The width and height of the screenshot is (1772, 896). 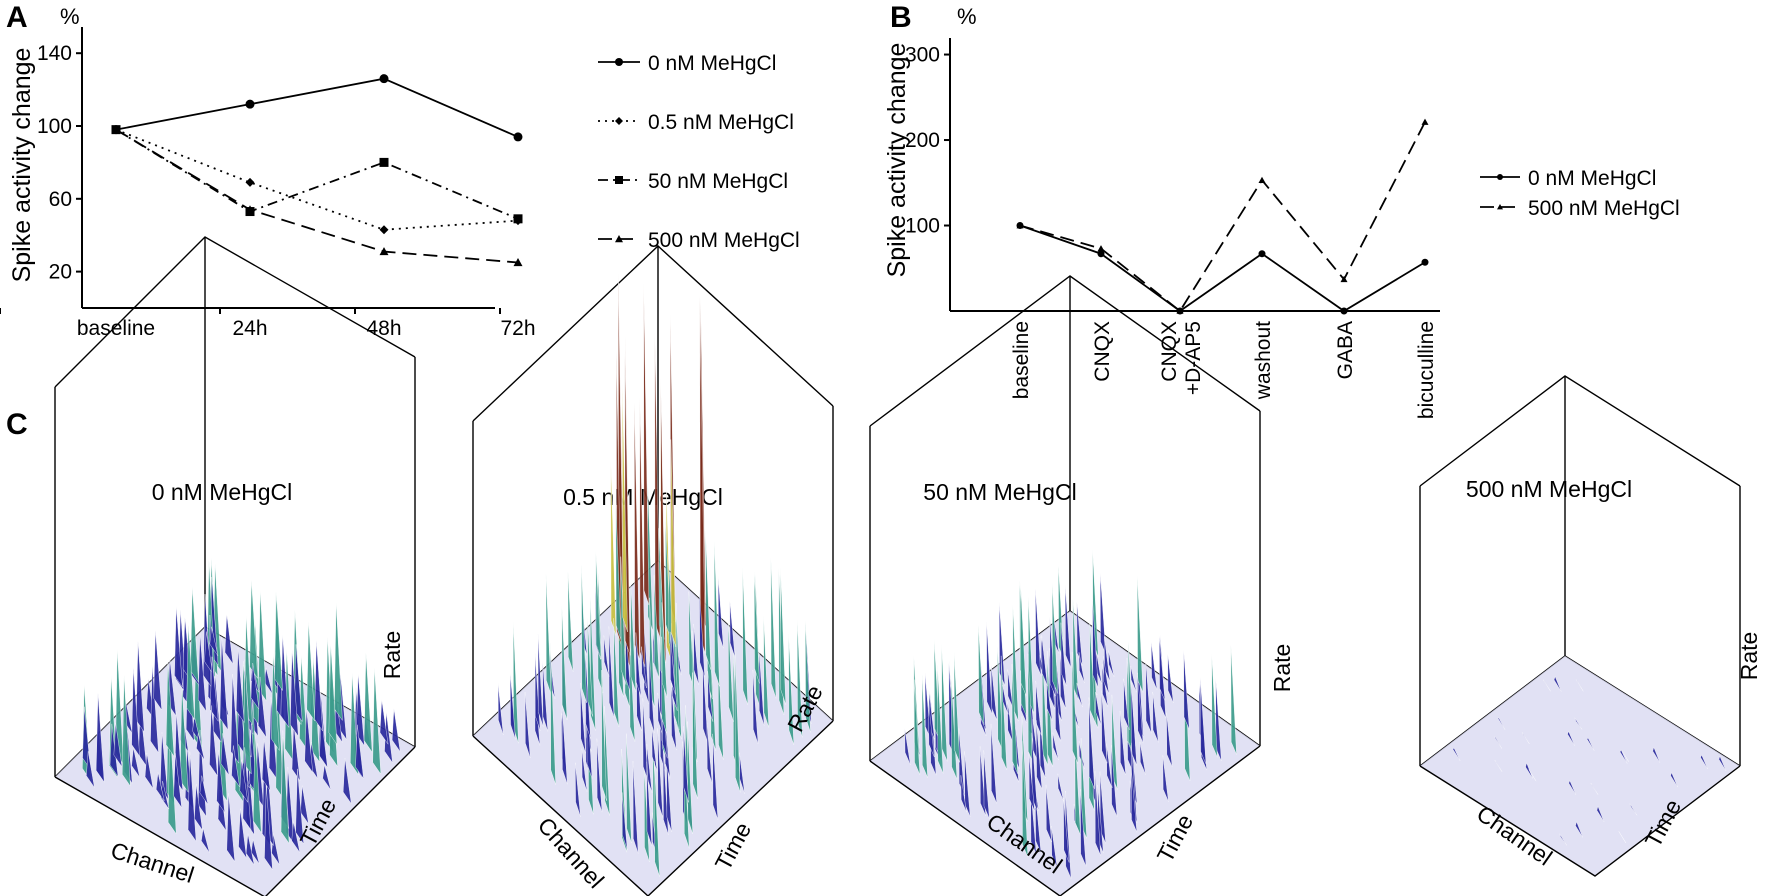 What do you see at coordinates (967, 16) in the screenshot?
I see `panel-b-unit-label: %` at bounding box center [967, 16].